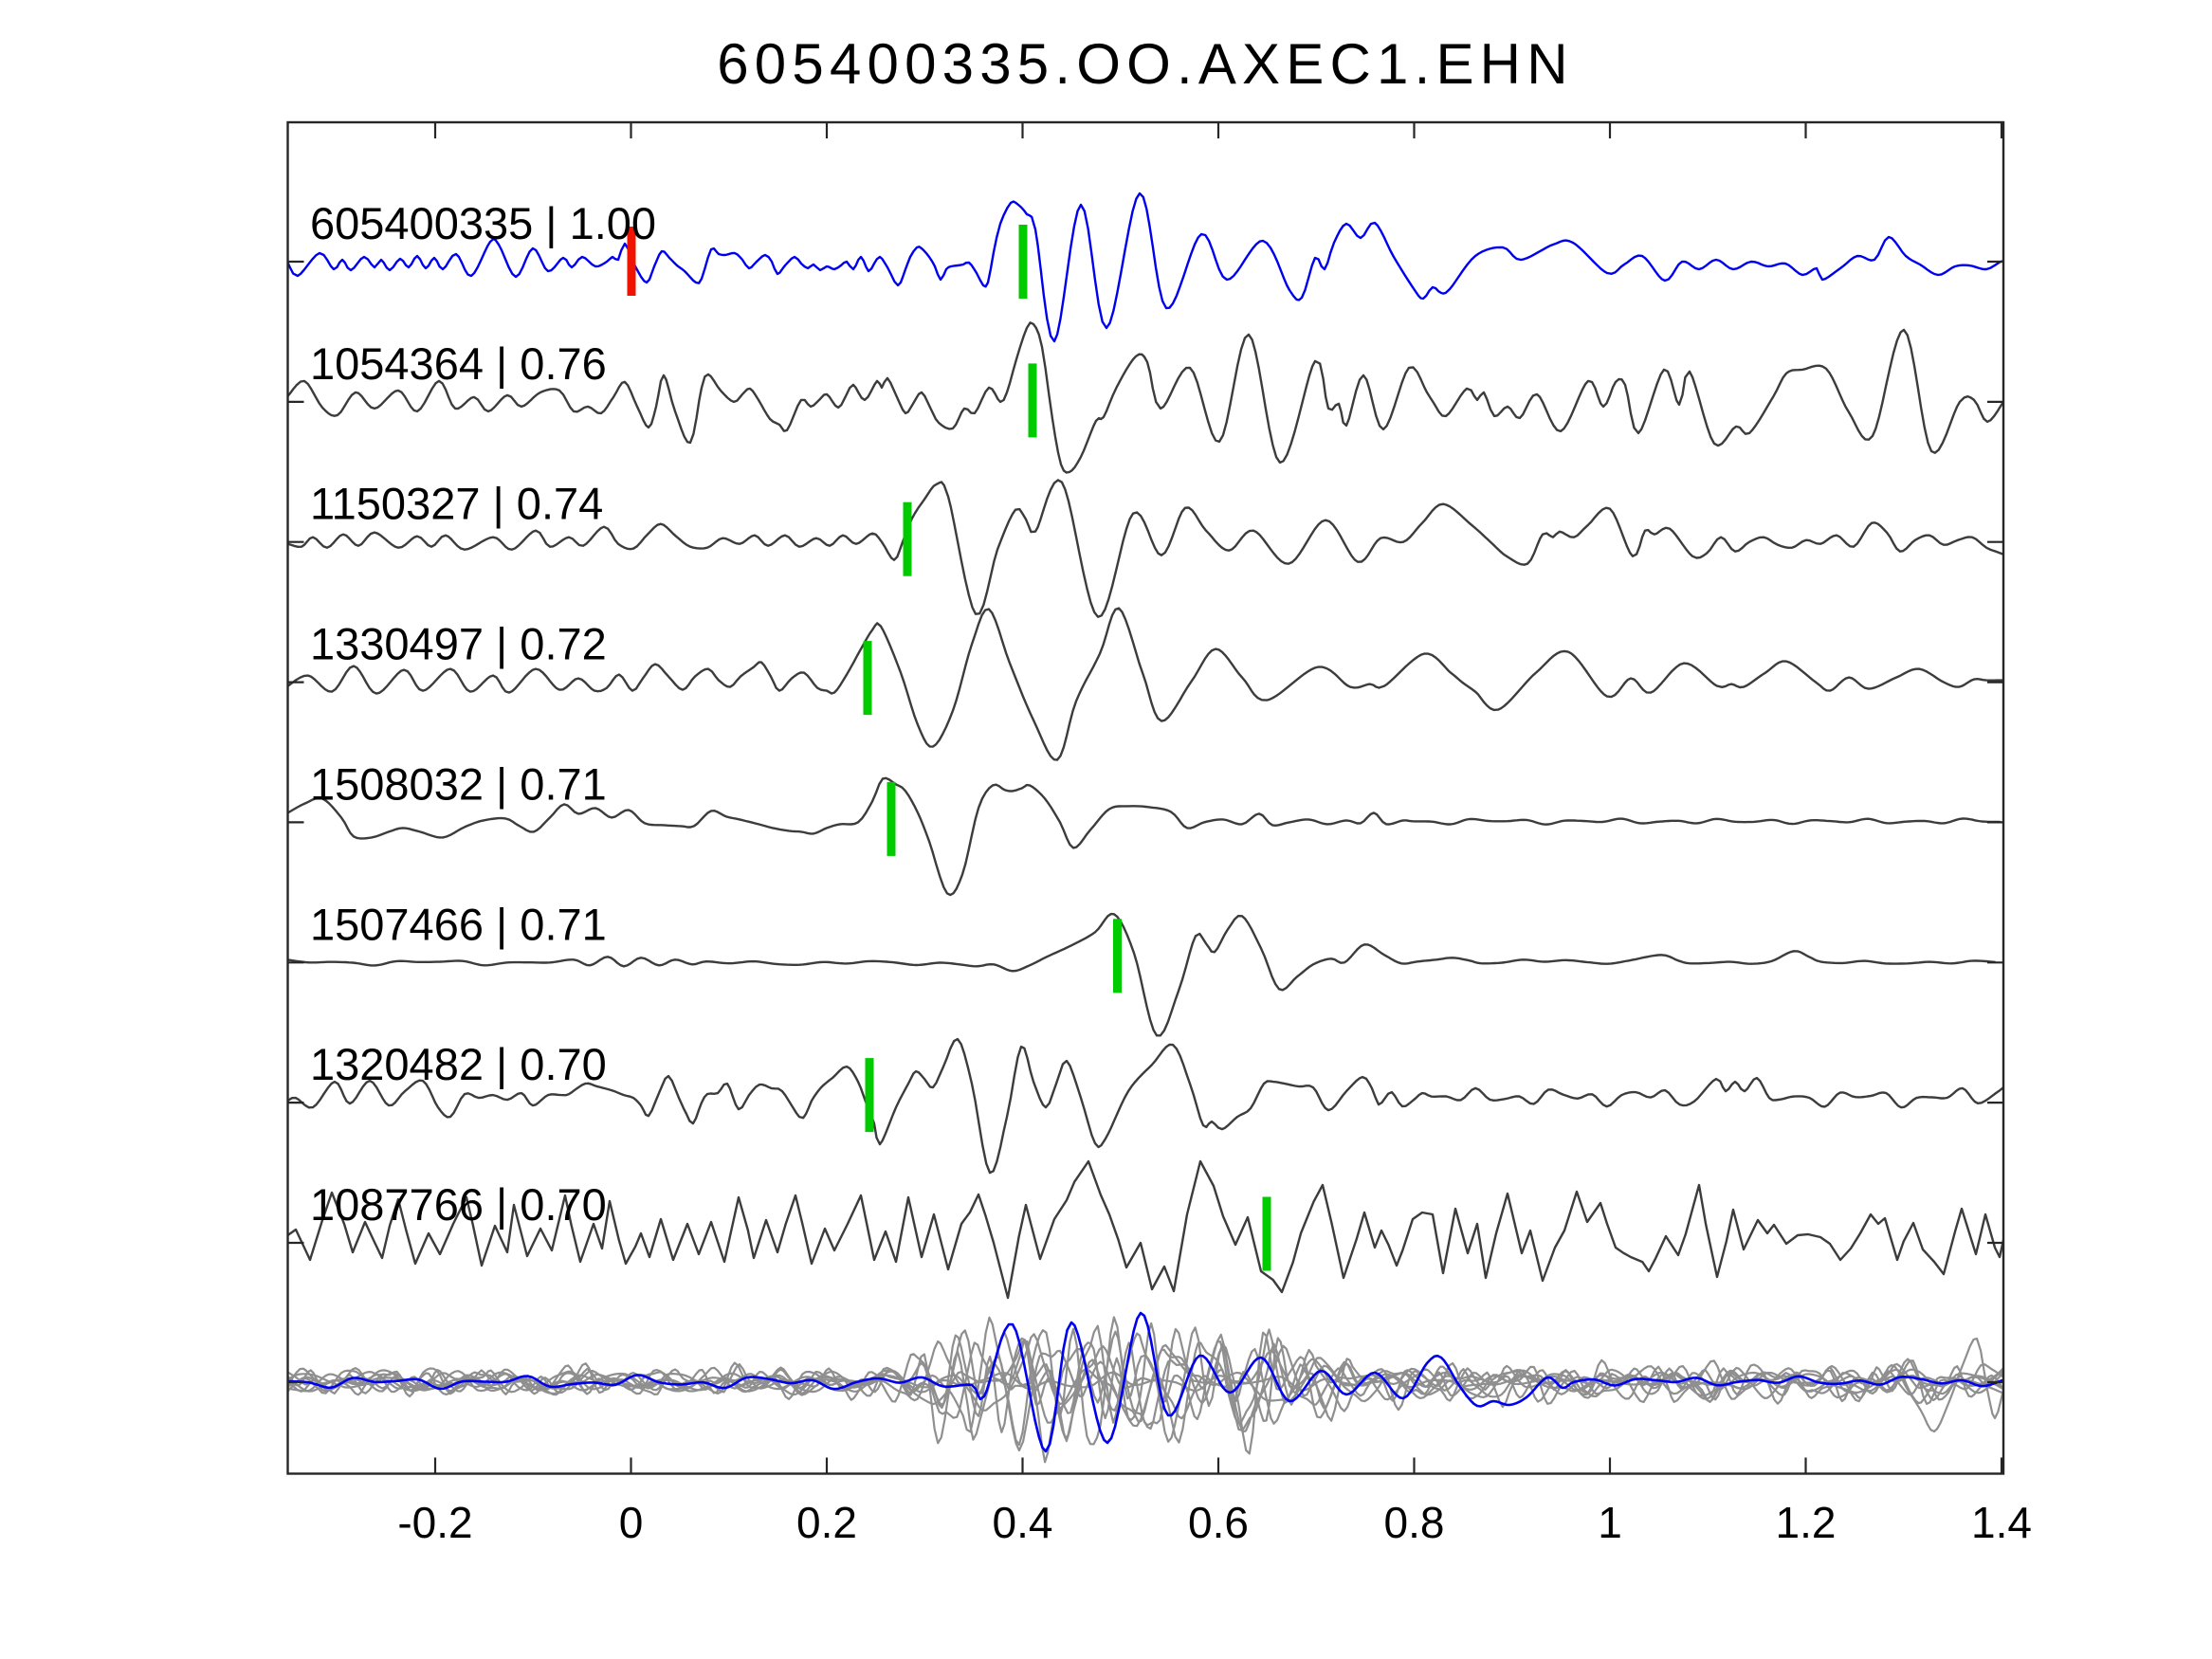  What do you see at coordinates (458, 1064) in the screenshot?
I see `svg-text: 1320482 | 0.70` at bounding box center [458, 1064].